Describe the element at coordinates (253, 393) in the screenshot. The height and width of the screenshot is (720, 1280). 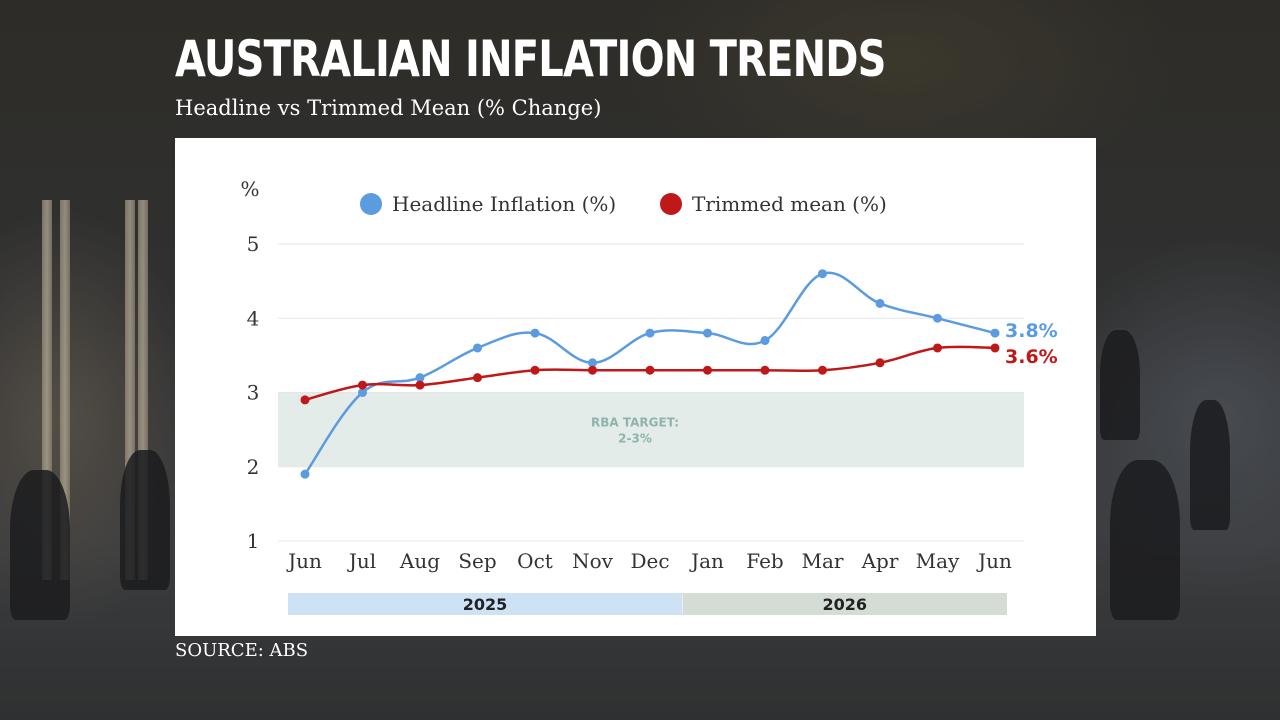
I see `y-tick-label: 3` at that location.